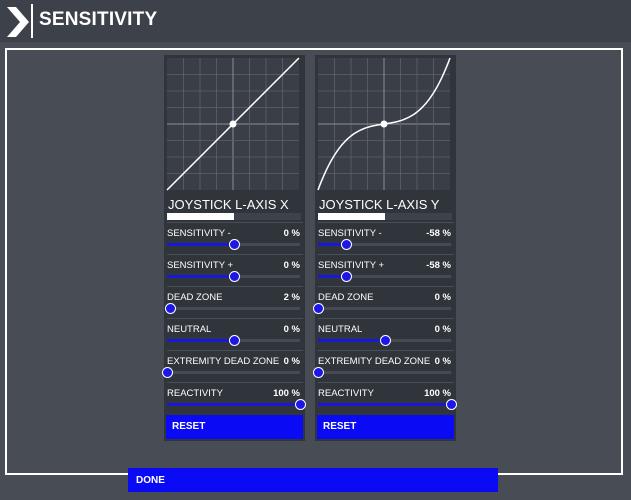 The height and width of the screenshot is (500, 631). What do you see at coordinates (233, 302) in the screenshot?
I see `setting-row-dead-zone: DEAD ZONE 2 %` at bounding box center [233, 302].